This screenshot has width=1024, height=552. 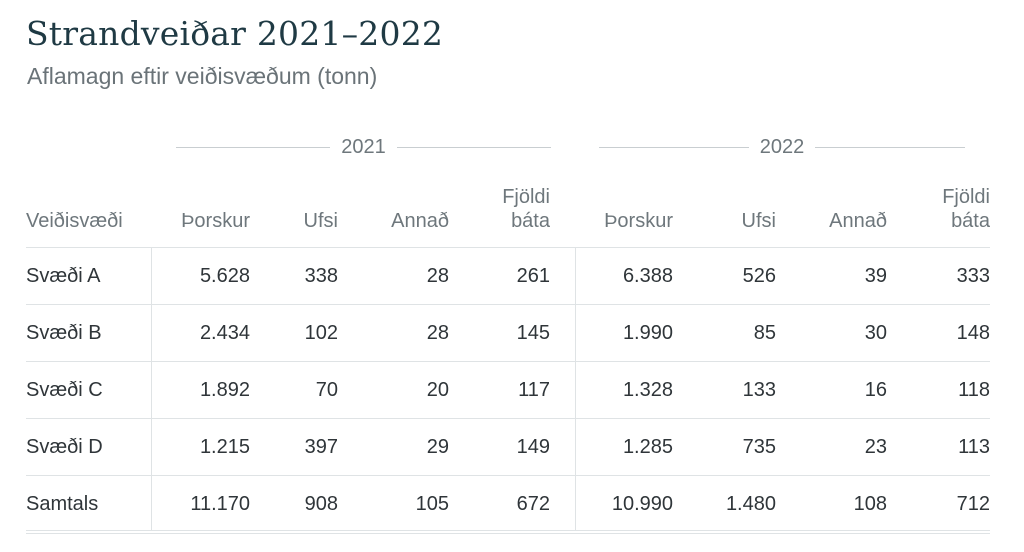 What do you see at coordinates (320, 221) in the screenshot?
I see `col-header-2021-saithe: Ufsi` at bounding box center [320, 221].